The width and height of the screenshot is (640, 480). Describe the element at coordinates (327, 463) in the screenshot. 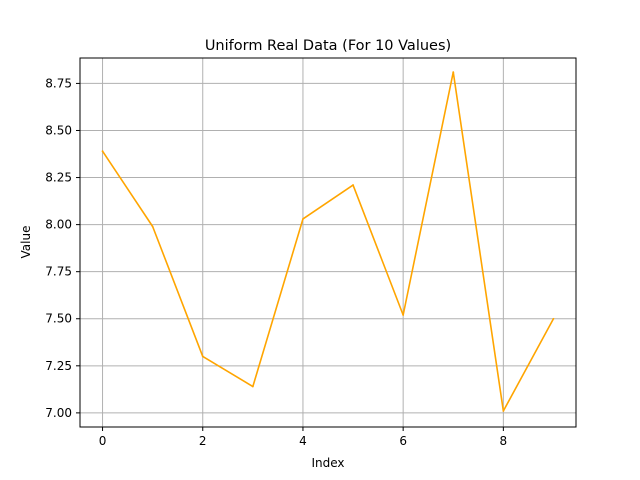

I see `x-axis-label: Index` at that location.